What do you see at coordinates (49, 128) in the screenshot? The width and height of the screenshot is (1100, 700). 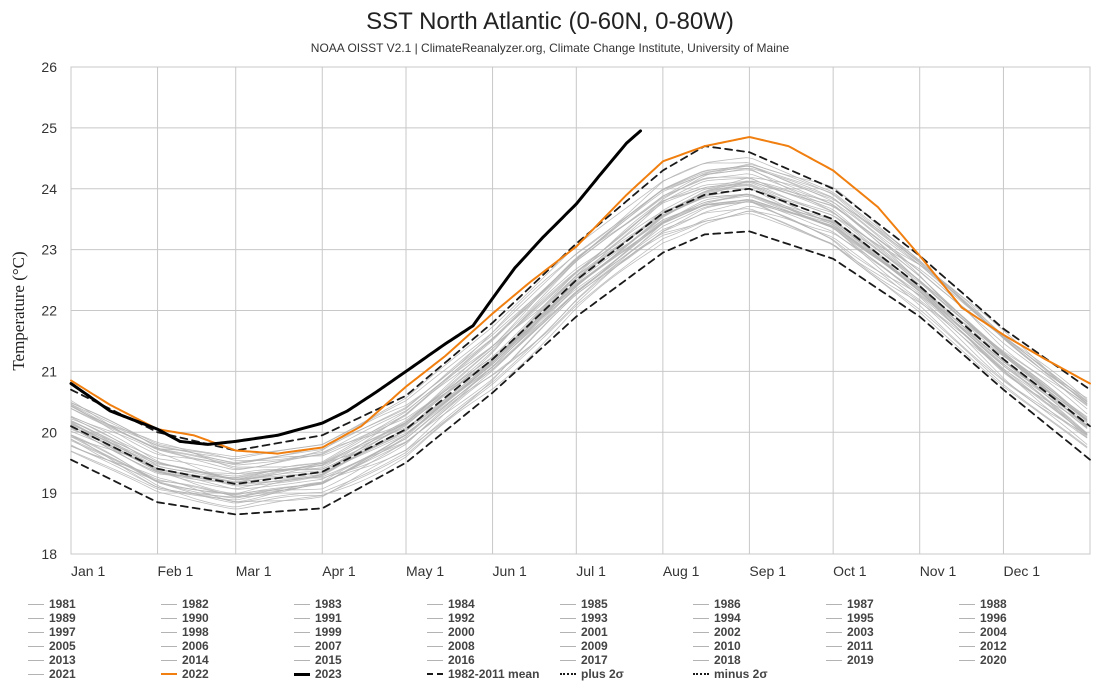 I see `y-tick-label: 25` at bounding box center [49, 128].